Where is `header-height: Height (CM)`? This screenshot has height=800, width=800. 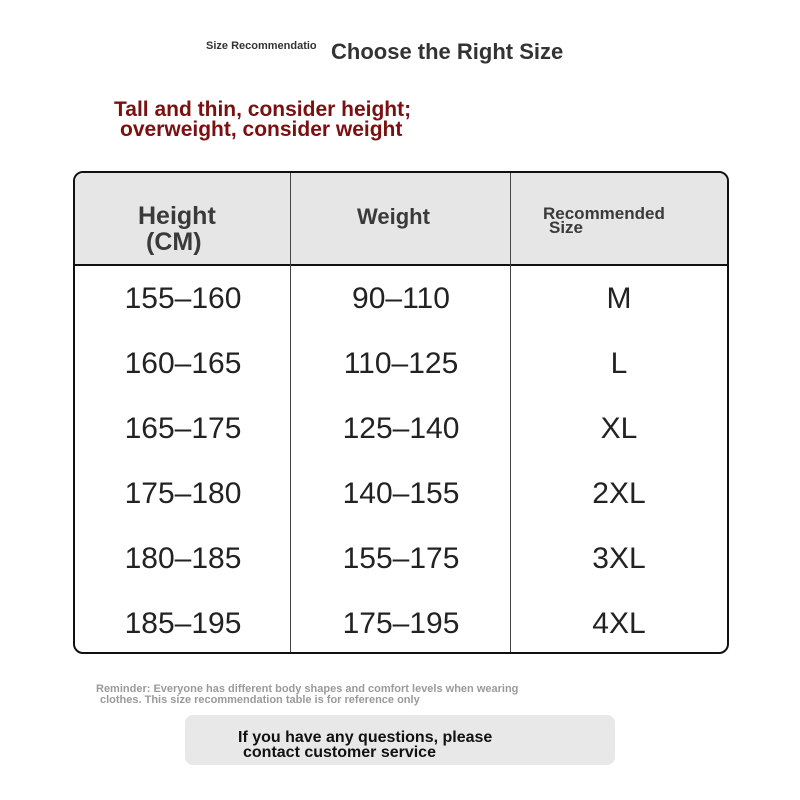 header-height: Height (CM) is located at coordinates (177, 229).